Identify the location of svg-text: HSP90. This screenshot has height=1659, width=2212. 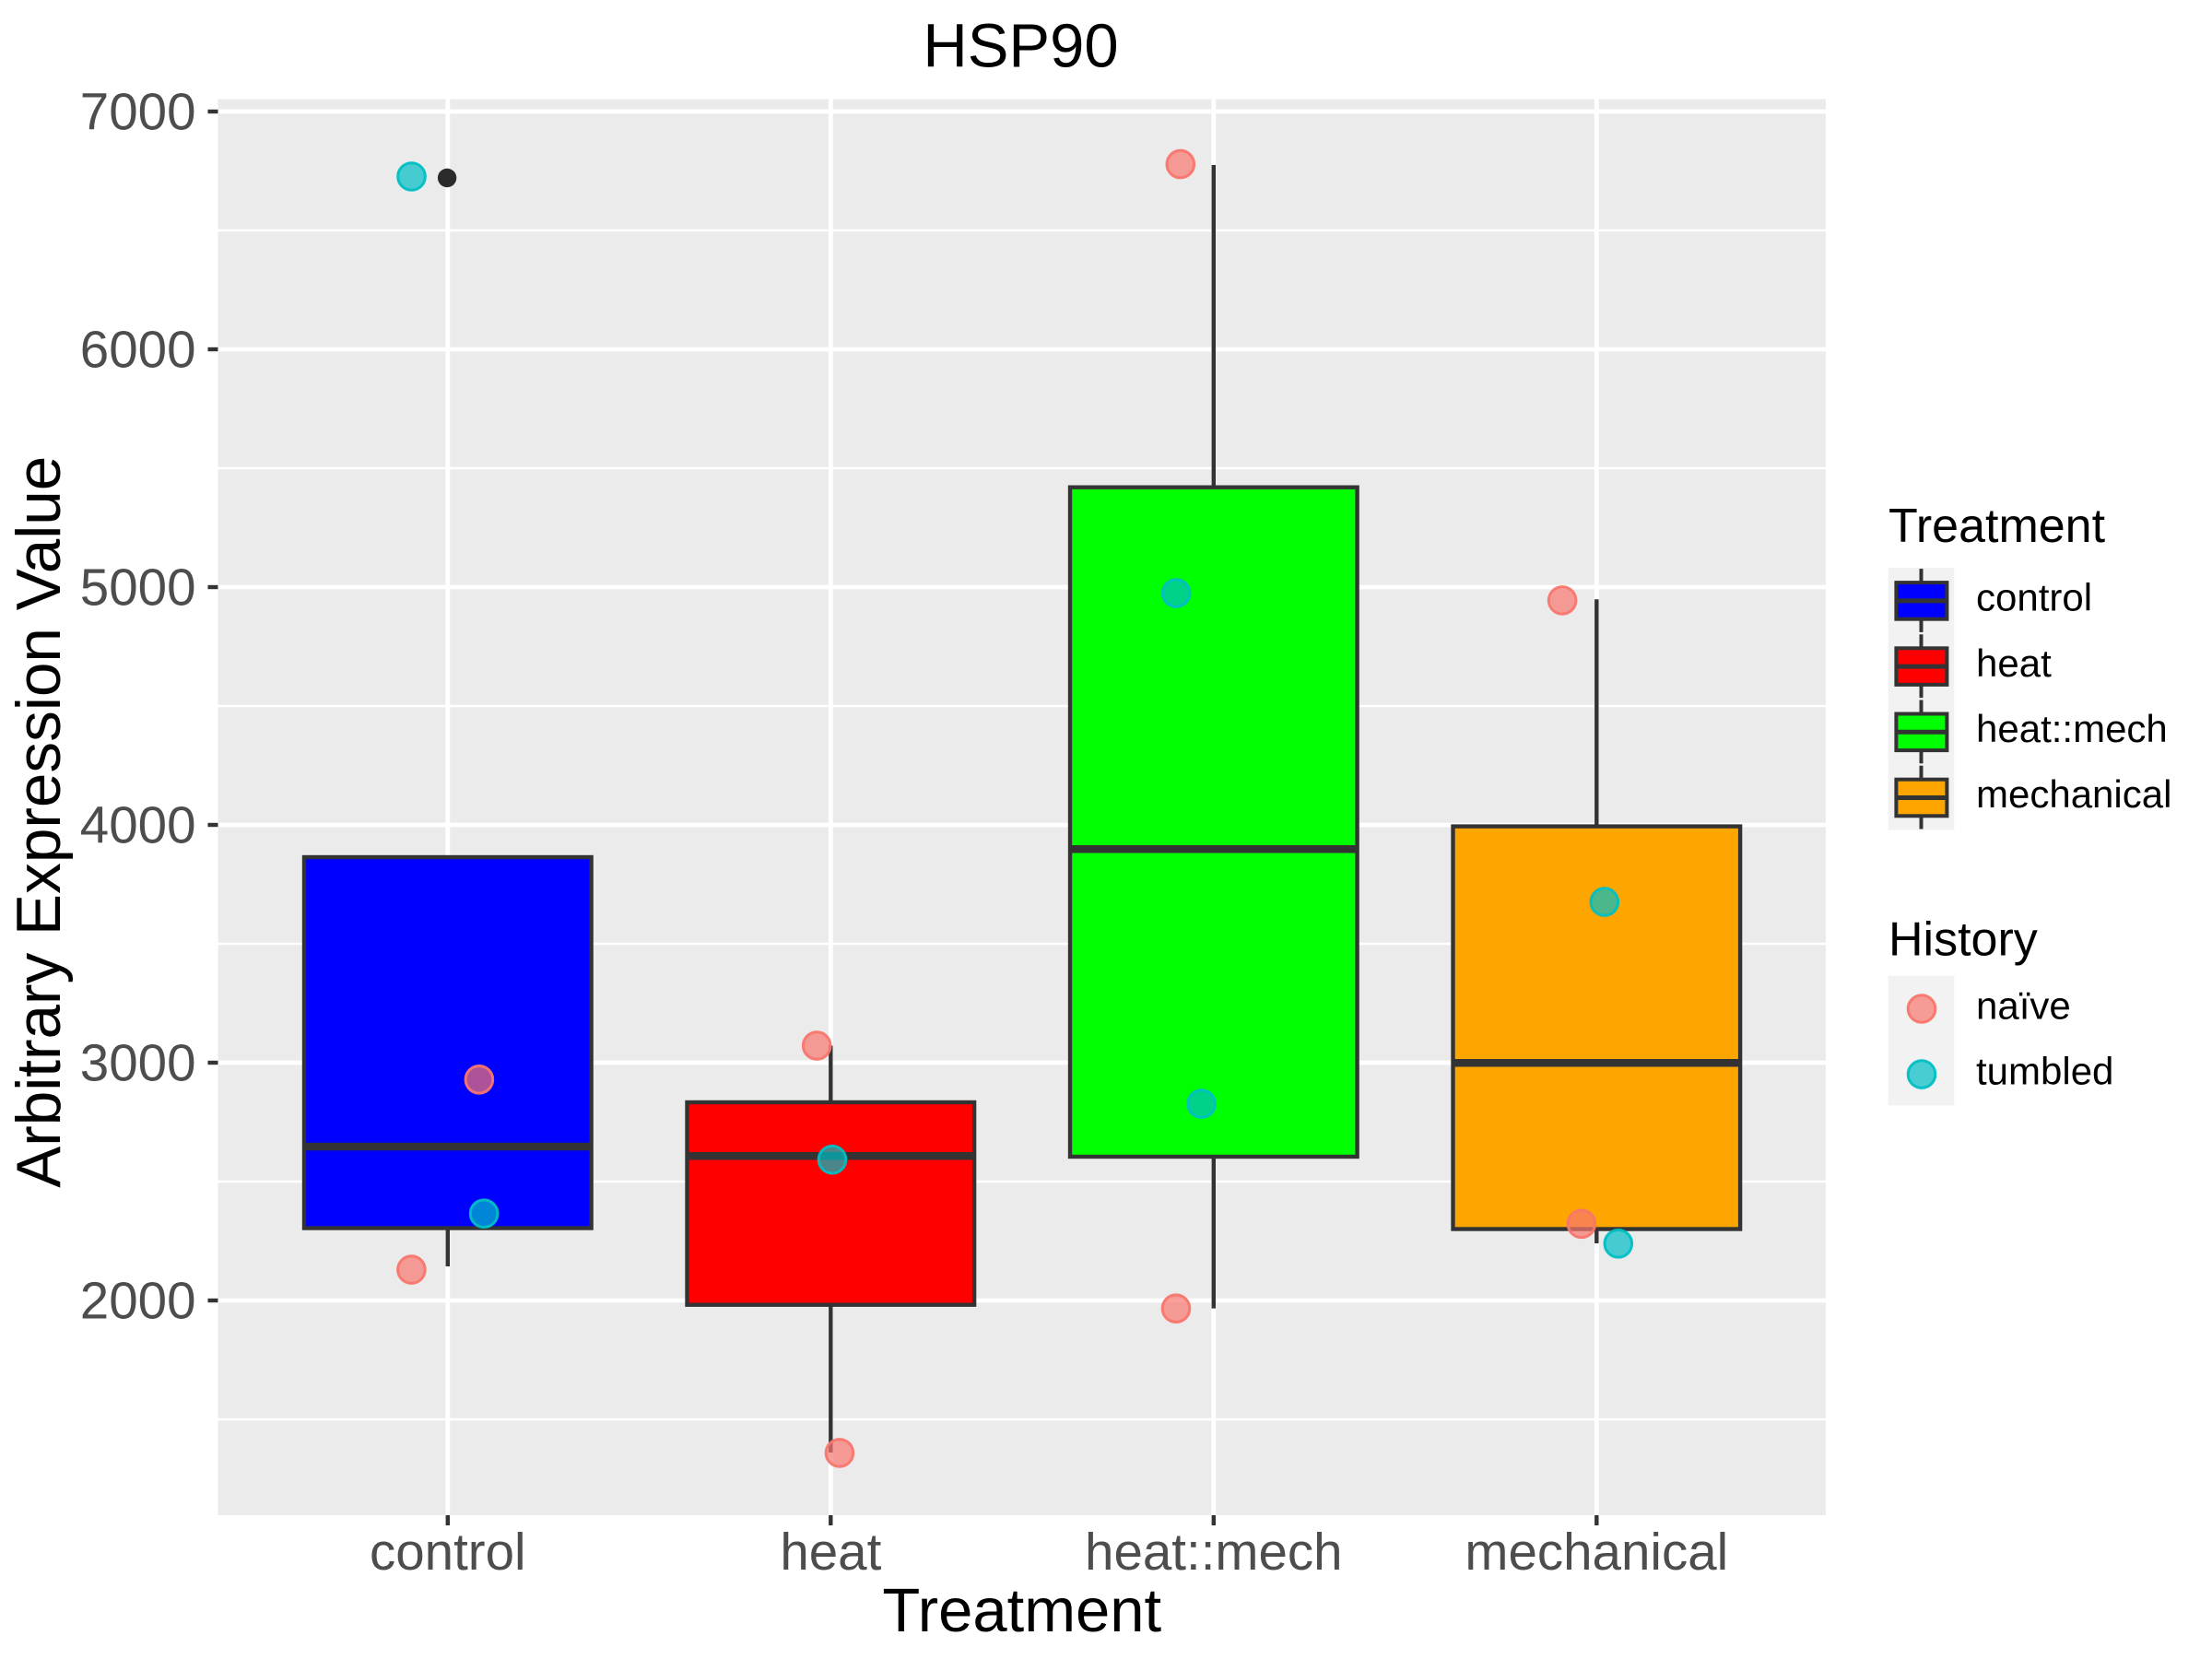
(1020, 45).